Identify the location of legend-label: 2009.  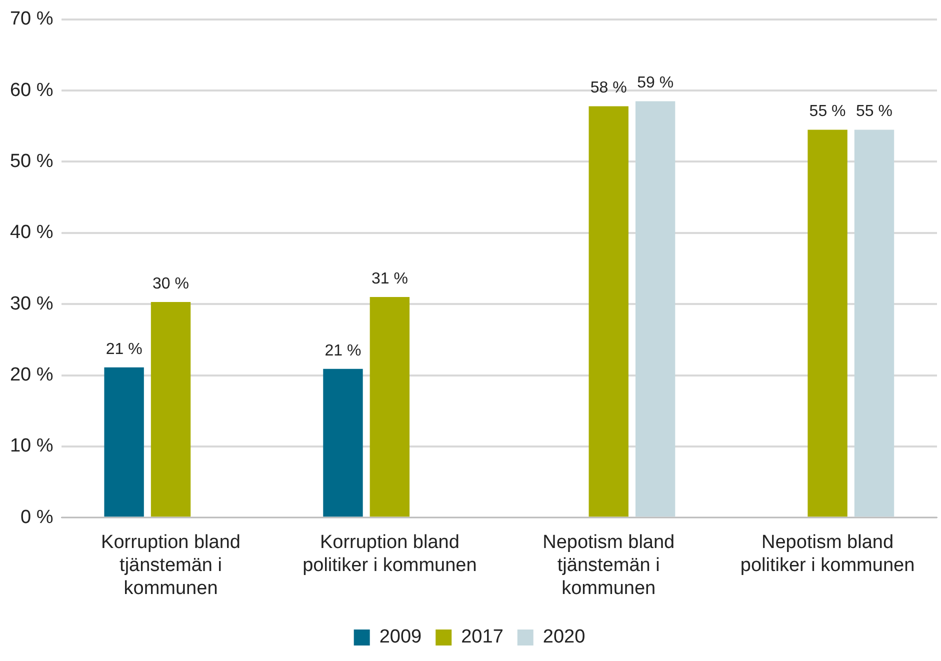
(400, 637).